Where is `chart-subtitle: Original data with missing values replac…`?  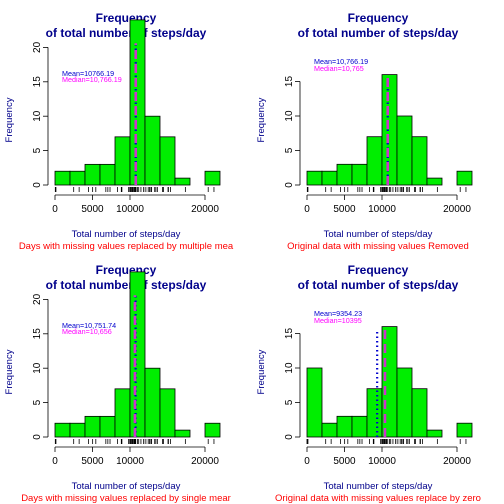
chart-subtitle: Original data with missing values replac… is located at coordinates (378, 498).